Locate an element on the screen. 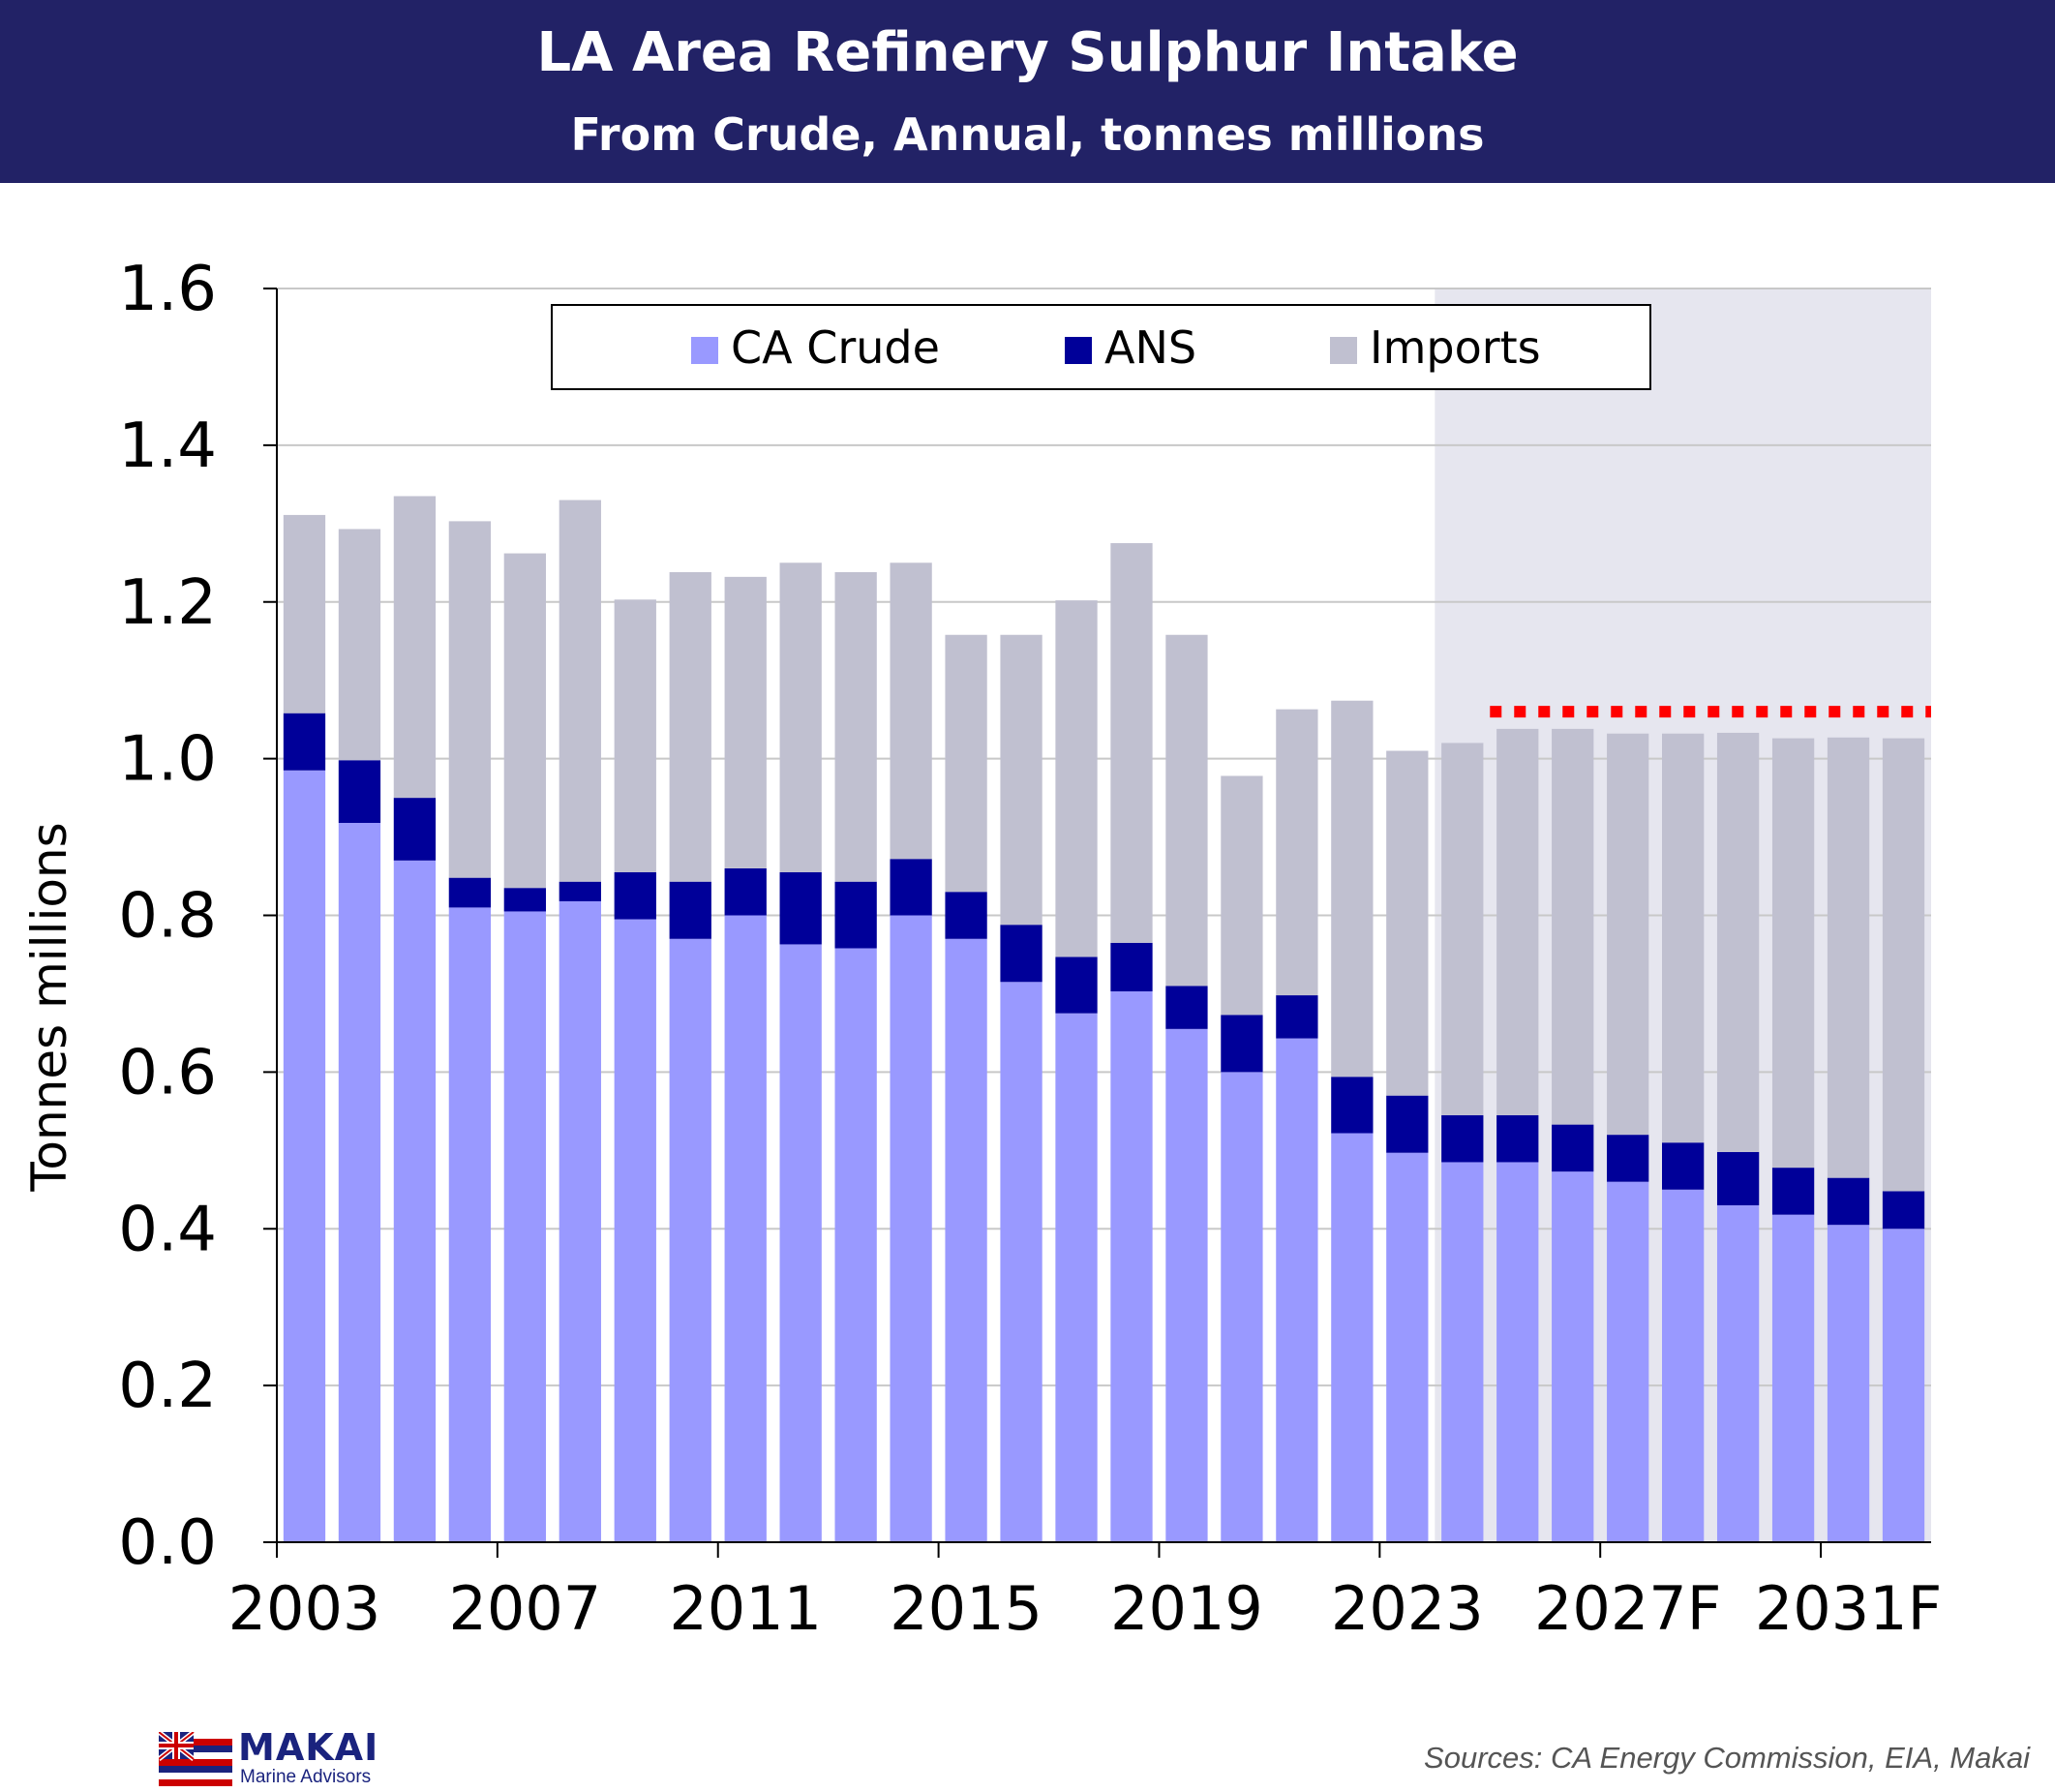  makai-logo: MAKAI Marine Advisors is located at coordinates (275, 1757).